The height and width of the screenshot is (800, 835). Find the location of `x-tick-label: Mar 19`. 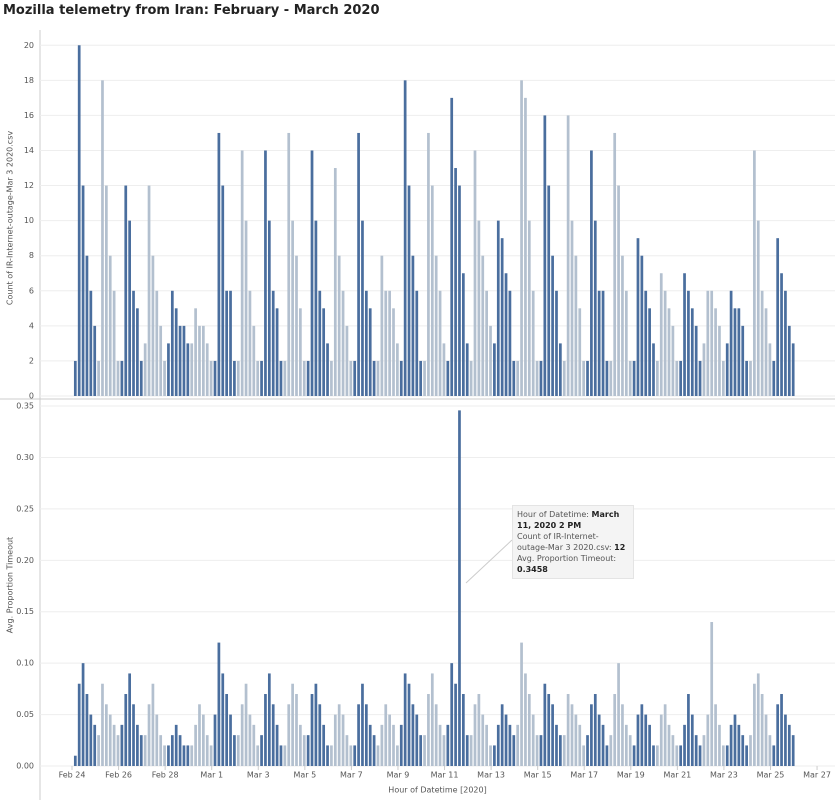

x-tick-label: Mar 19 is located at coordinates (631, 775).